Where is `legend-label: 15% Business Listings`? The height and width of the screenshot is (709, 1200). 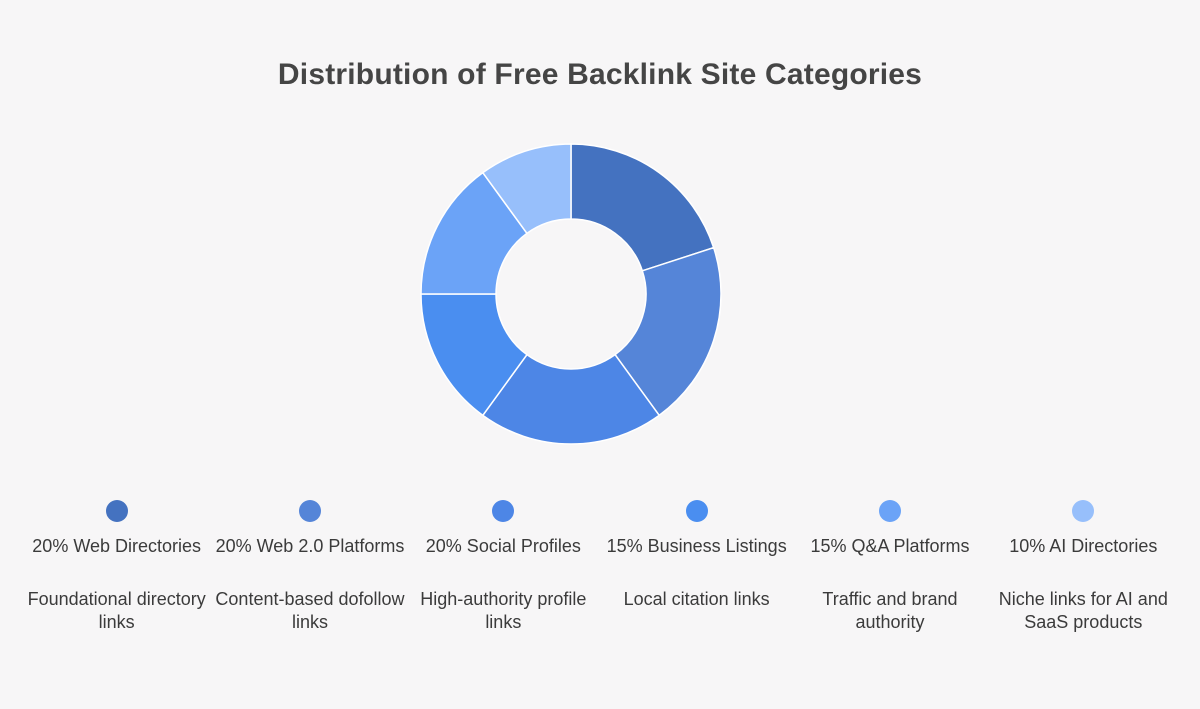 legend-label: 15% Business Listings is located at coordinates (696, 546).